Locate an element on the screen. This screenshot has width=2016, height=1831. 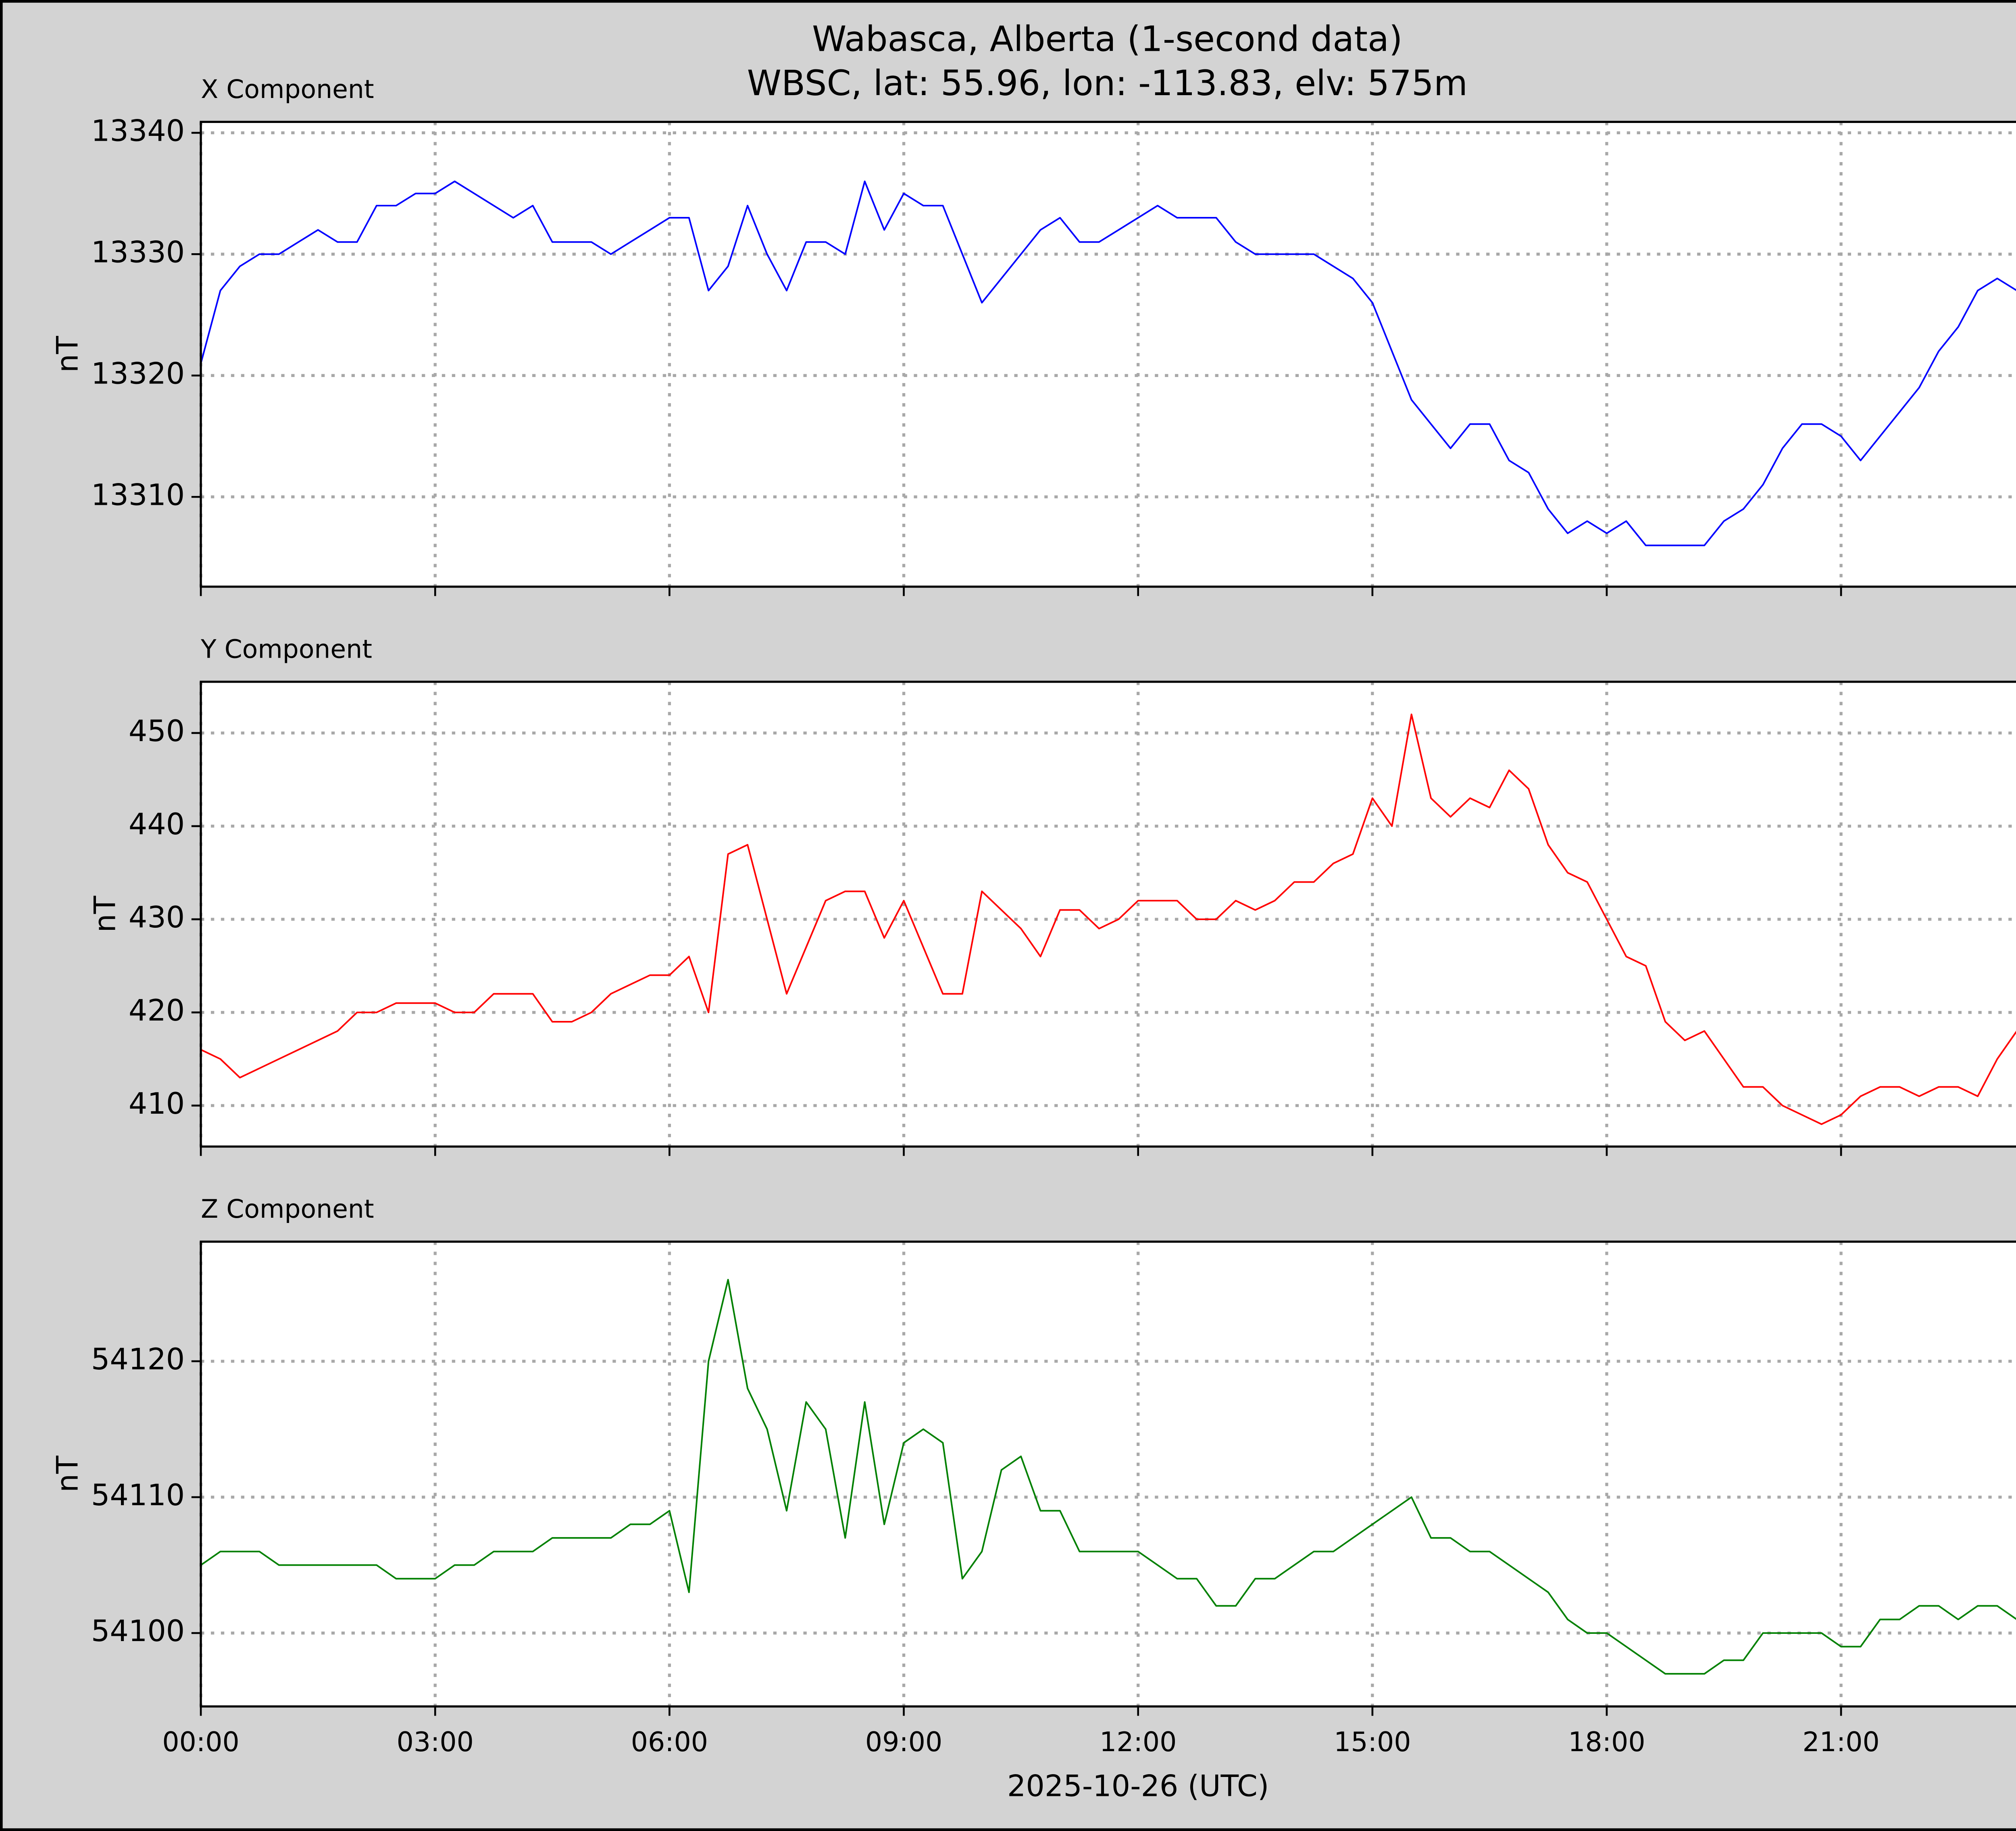
x-tick-label: 21:00 is located at coordinates (1841, 1742).